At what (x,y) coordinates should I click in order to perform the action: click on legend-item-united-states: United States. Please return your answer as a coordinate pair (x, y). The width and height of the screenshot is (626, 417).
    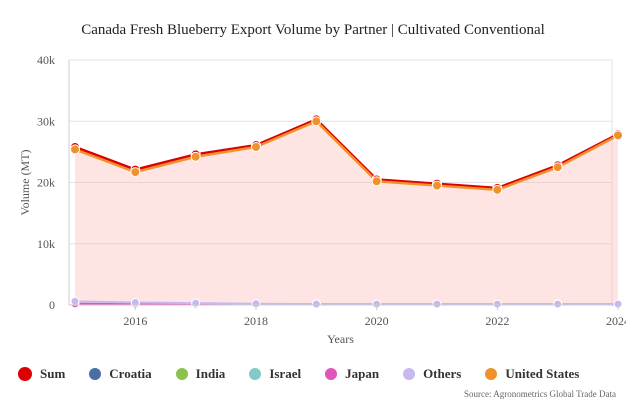
    Looking at the image, I should click on (532, 374).